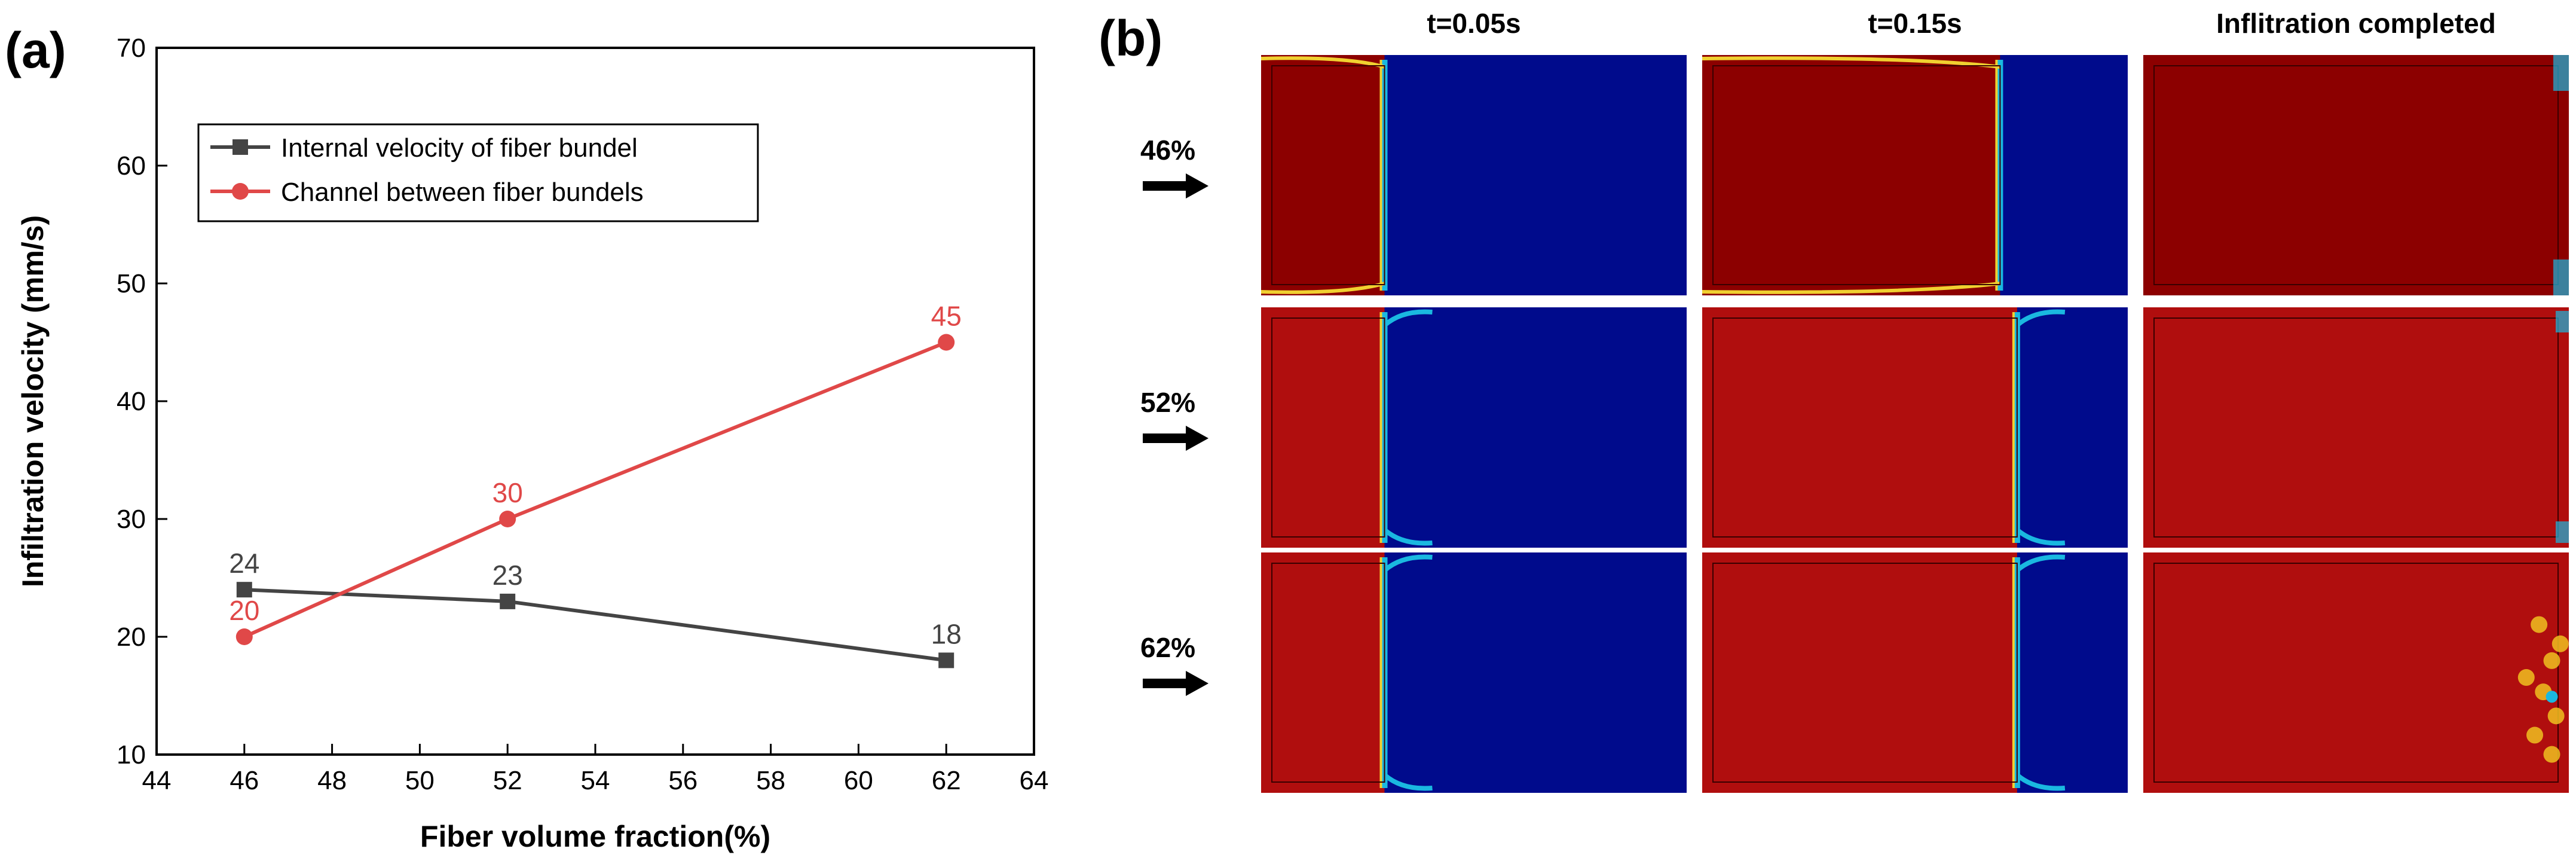 This screenshot has height=861, width=2576. What do you see at coordinates (946, 316) in the screenshot?
I see `series-1-label-2: 45` at bounding box center [946, 316].